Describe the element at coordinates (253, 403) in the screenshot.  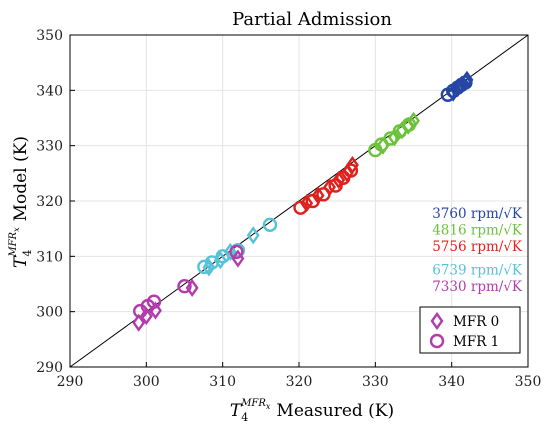
I see `x-axis-label-sup: MFR` at that location.